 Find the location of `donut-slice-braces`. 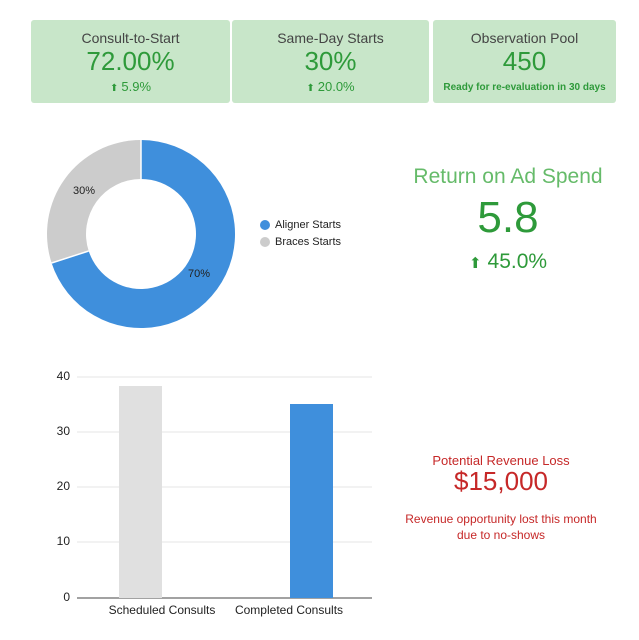

donut-slice-braces is located at coordinates (94, 201).